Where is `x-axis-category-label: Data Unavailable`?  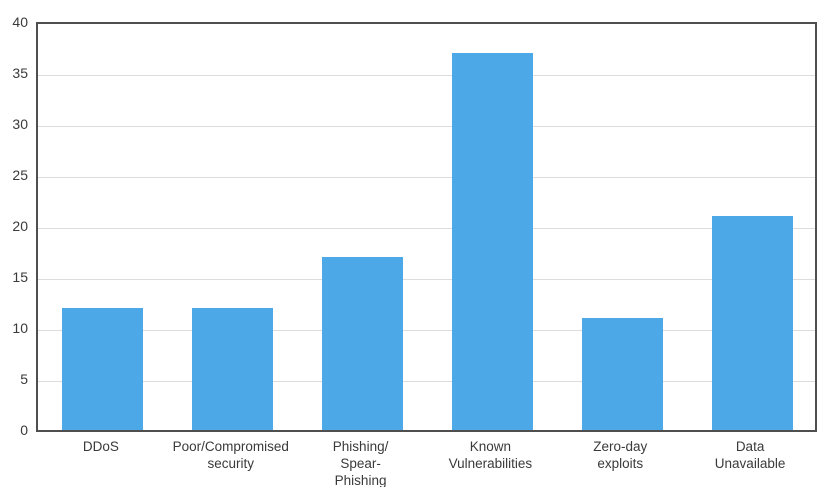 x-axis-category-label: Data Unavailable is located at coordinates (750, 455).